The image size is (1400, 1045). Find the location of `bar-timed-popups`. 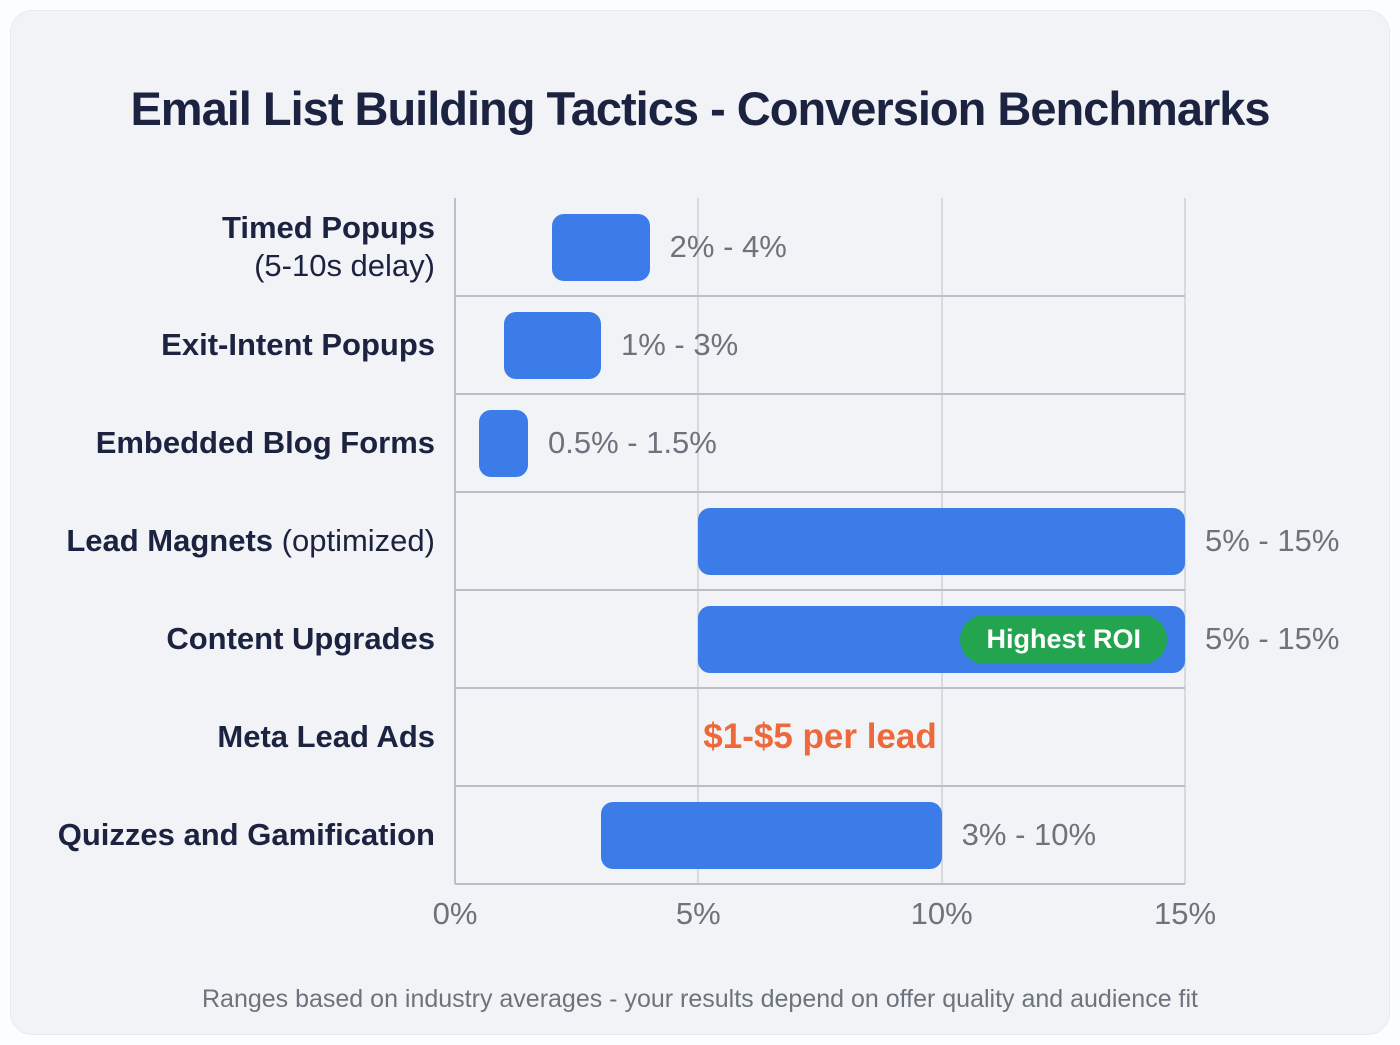

bar-timed-popups is located at coordinates (601, 247).